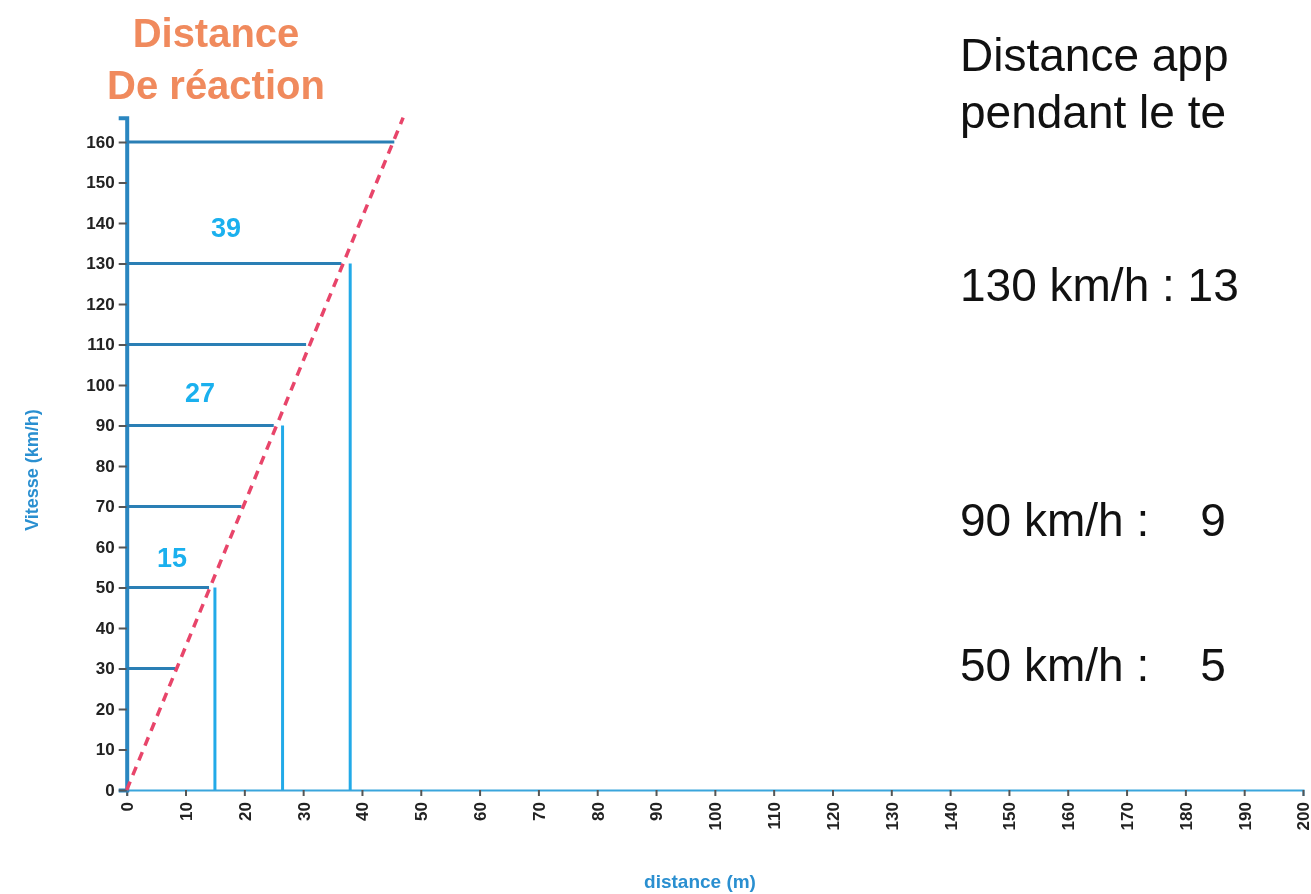  Describe the element at coordinates (226, 228) in the screenshot. I see `annotation: 39` at that location.